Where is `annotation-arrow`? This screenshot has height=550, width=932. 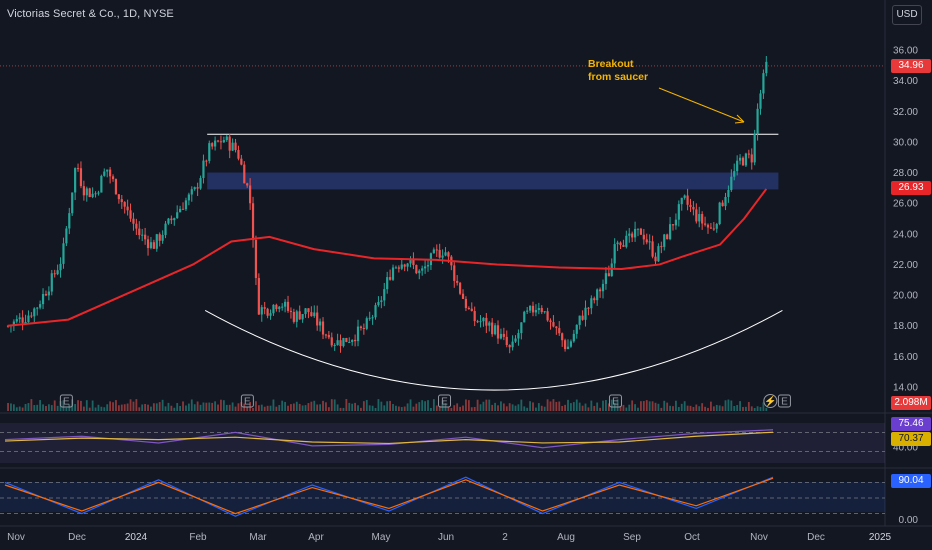 annotation-arrow is located at coordinates (701, 105).